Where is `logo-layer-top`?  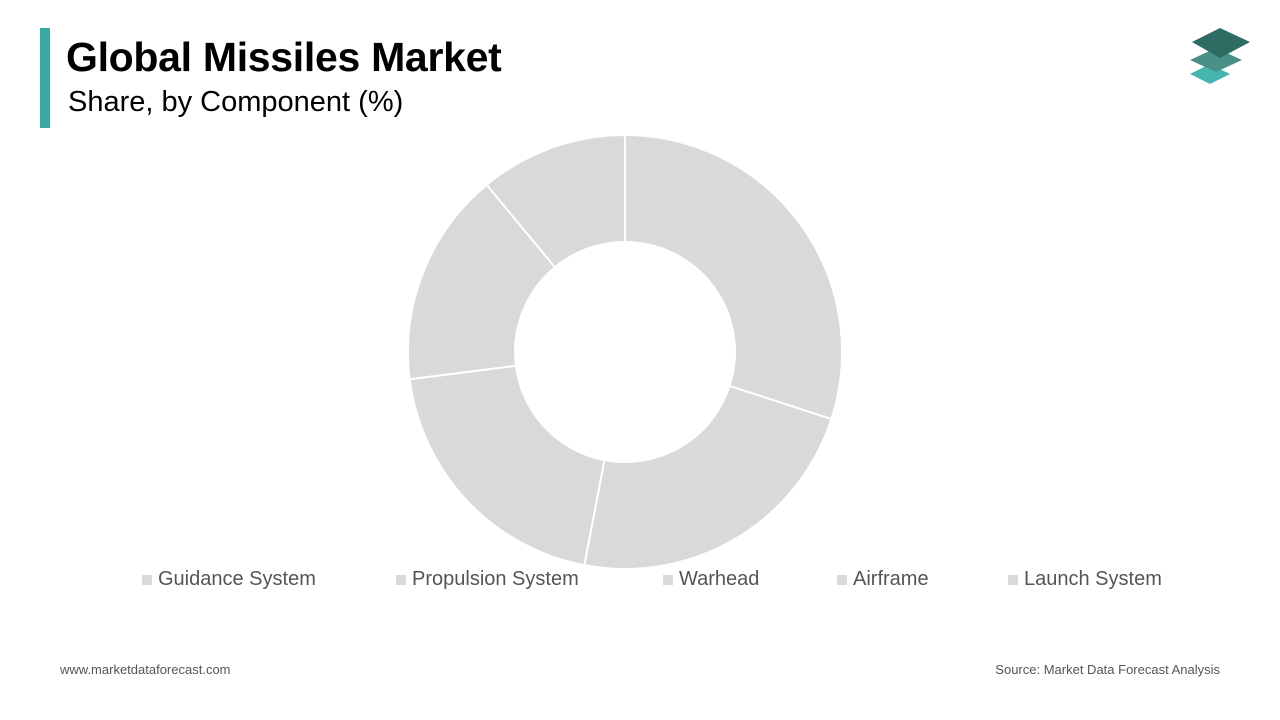 logo-layer-top is located at coordinates (1221, 43).